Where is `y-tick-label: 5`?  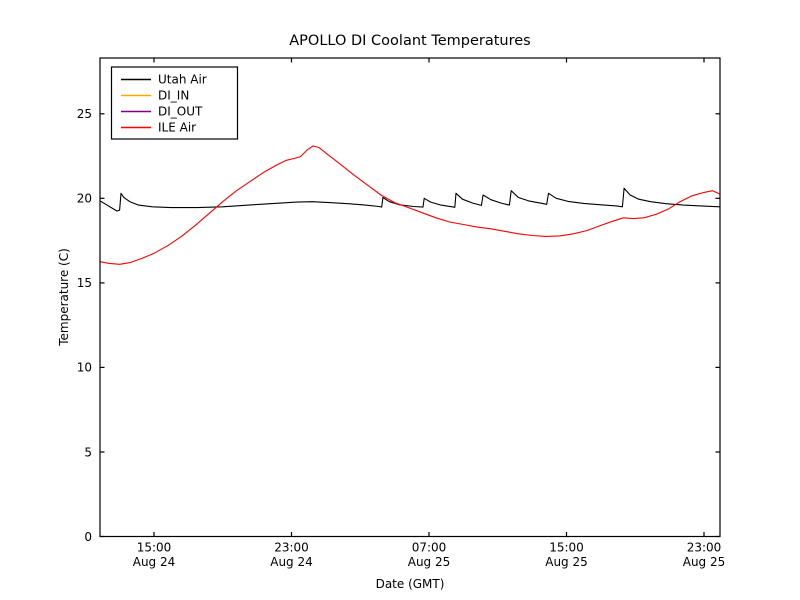 y-tick-label: 5 is located at coordinates (88, 452).